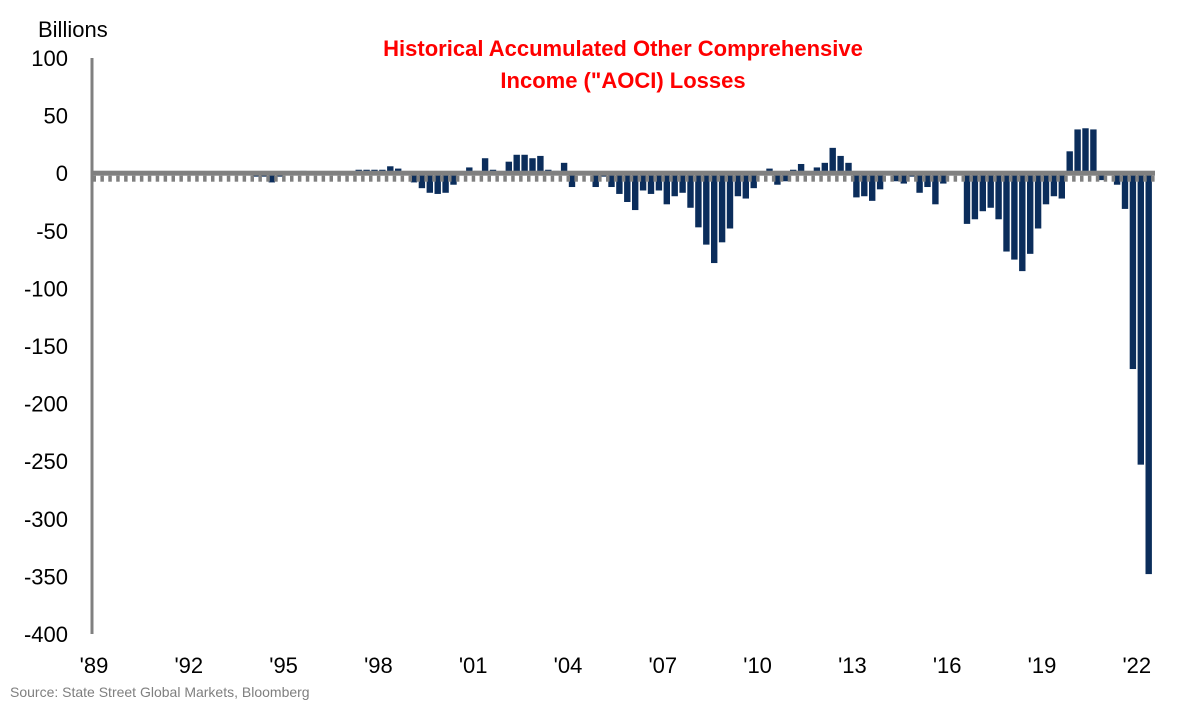  Describe the element at coordinates (283, 665) in the screenshot. I see `x-tick-label: '95` at that location.